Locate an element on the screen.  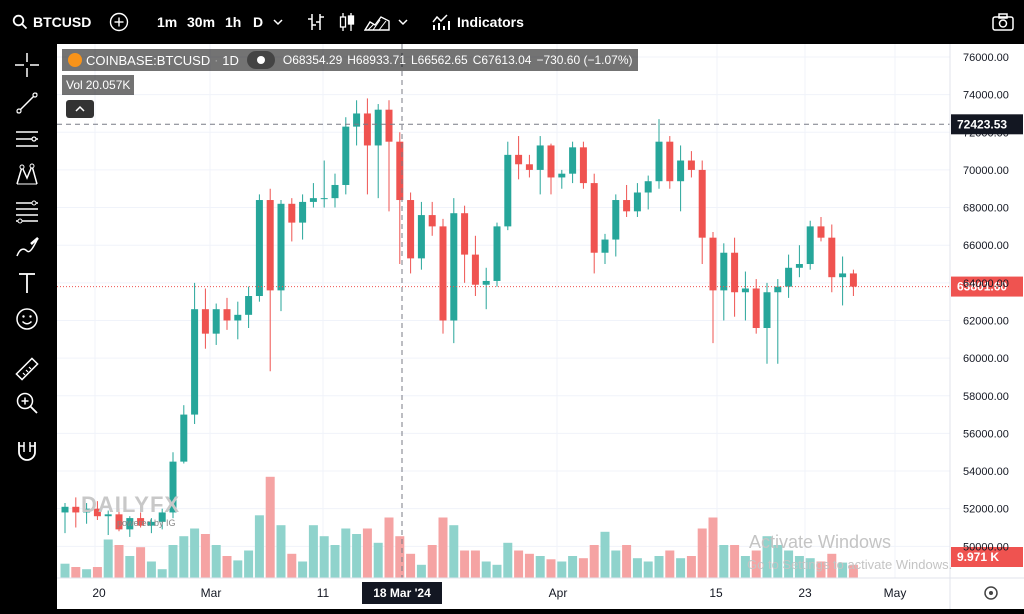
interval-d: D is located at coordinates (258, 22).